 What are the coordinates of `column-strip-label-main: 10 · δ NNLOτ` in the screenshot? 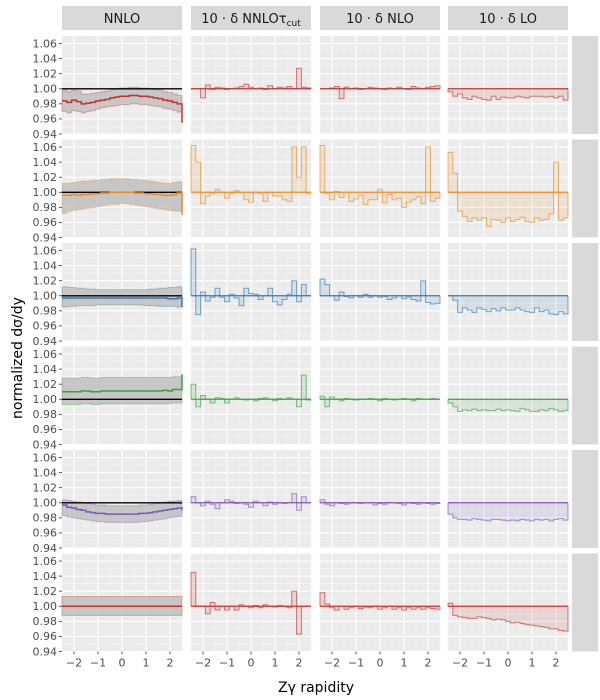 It's located at (243, 19).